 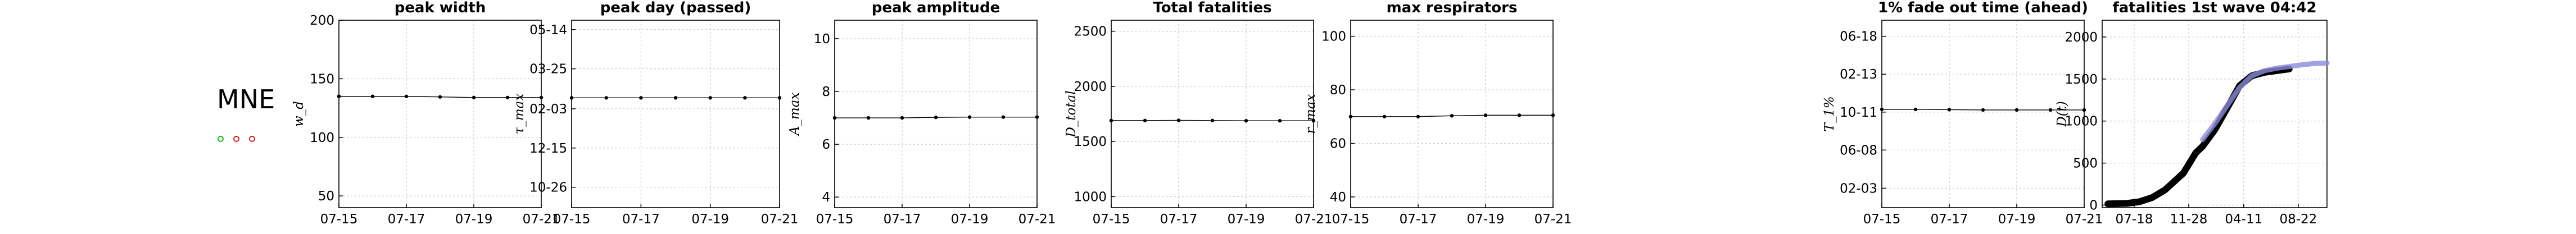 What do you see at coordinates (675, 8) in the screenshot?
I see `chart-title: peak day (passed)` at bounding box center [675, 8].